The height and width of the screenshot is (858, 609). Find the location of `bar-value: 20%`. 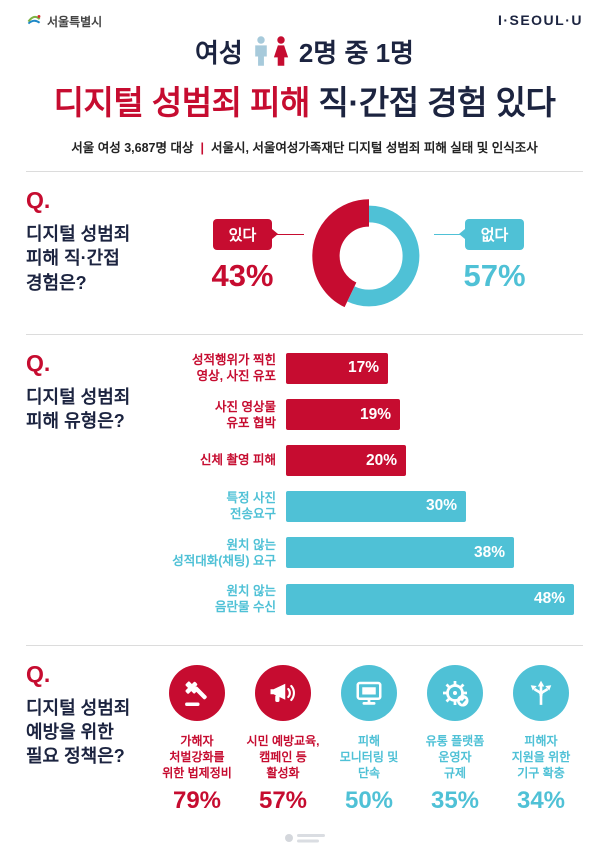

bar-value: 20% is located at coordinates (346, 460).